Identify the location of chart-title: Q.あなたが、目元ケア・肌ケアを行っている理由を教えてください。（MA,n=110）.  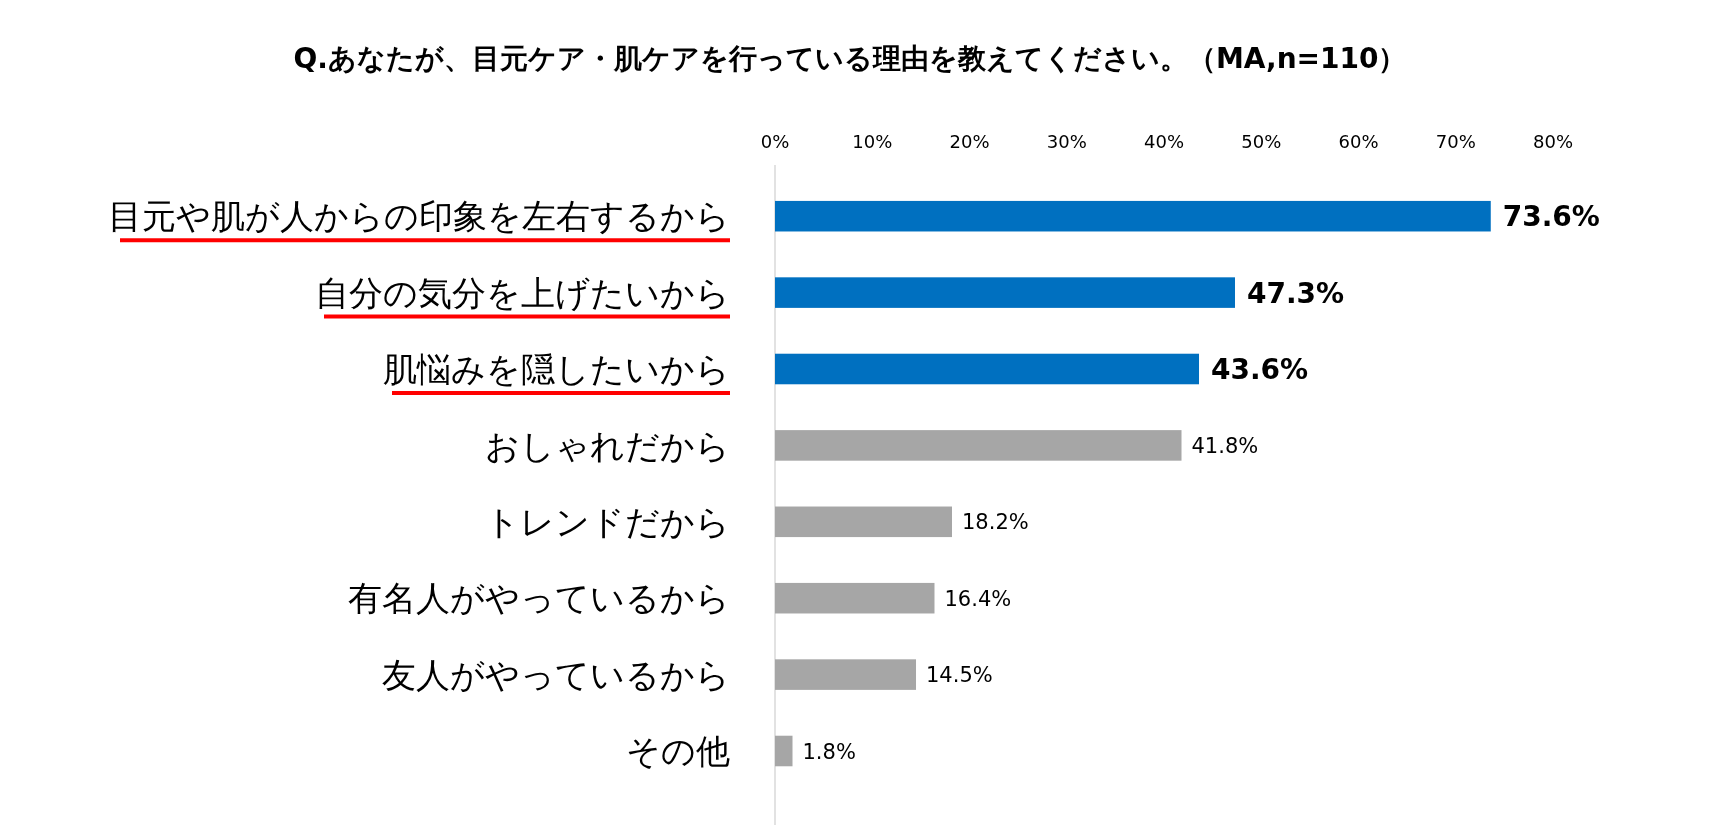
(850, 58).